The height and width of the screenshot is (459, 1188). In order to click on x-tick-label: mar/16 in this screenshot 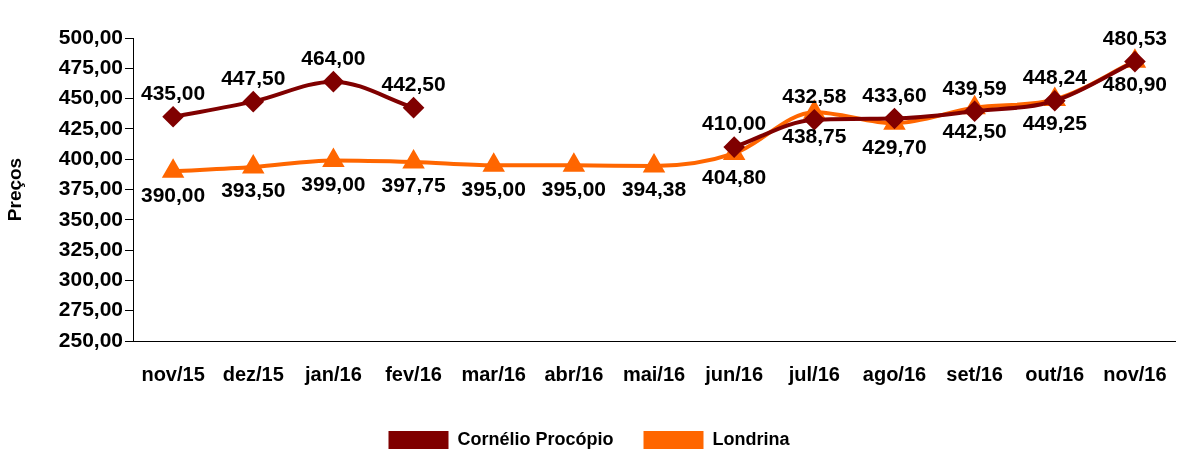, I will do `click(493, 373)`.